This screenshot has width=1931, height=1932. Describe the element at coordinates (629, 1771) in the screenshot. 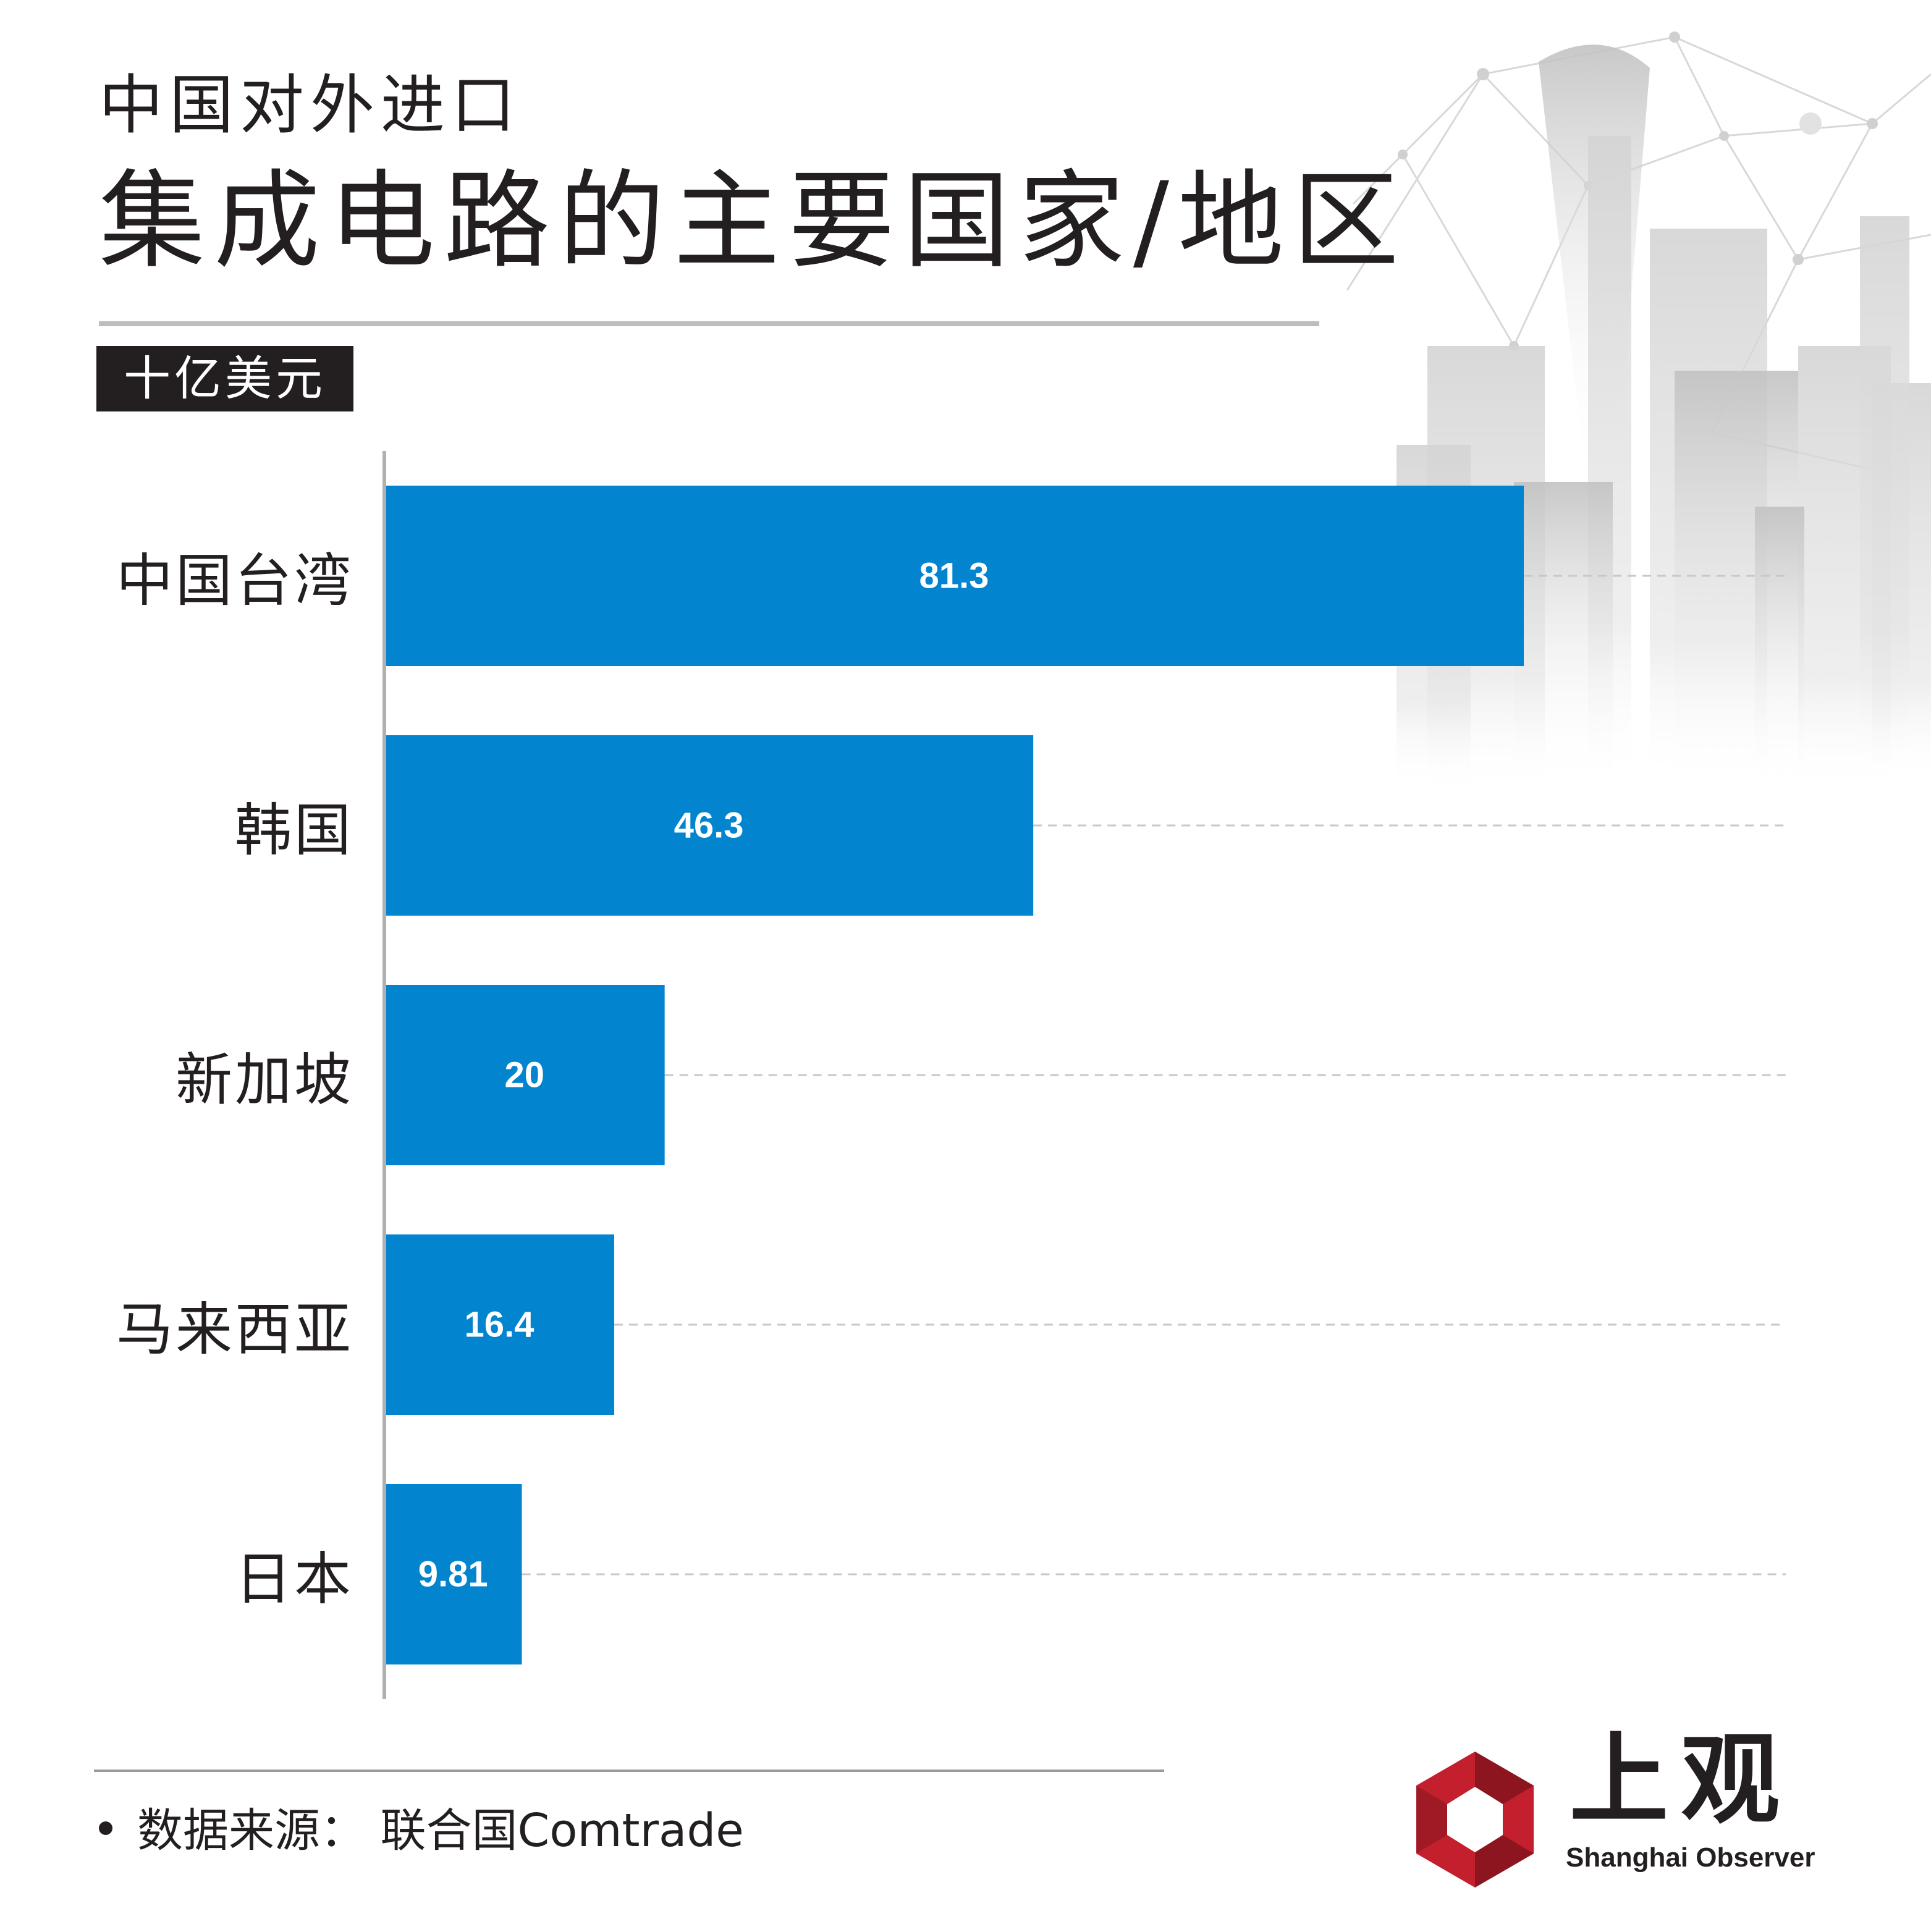

I see `footer-divider` at that location.